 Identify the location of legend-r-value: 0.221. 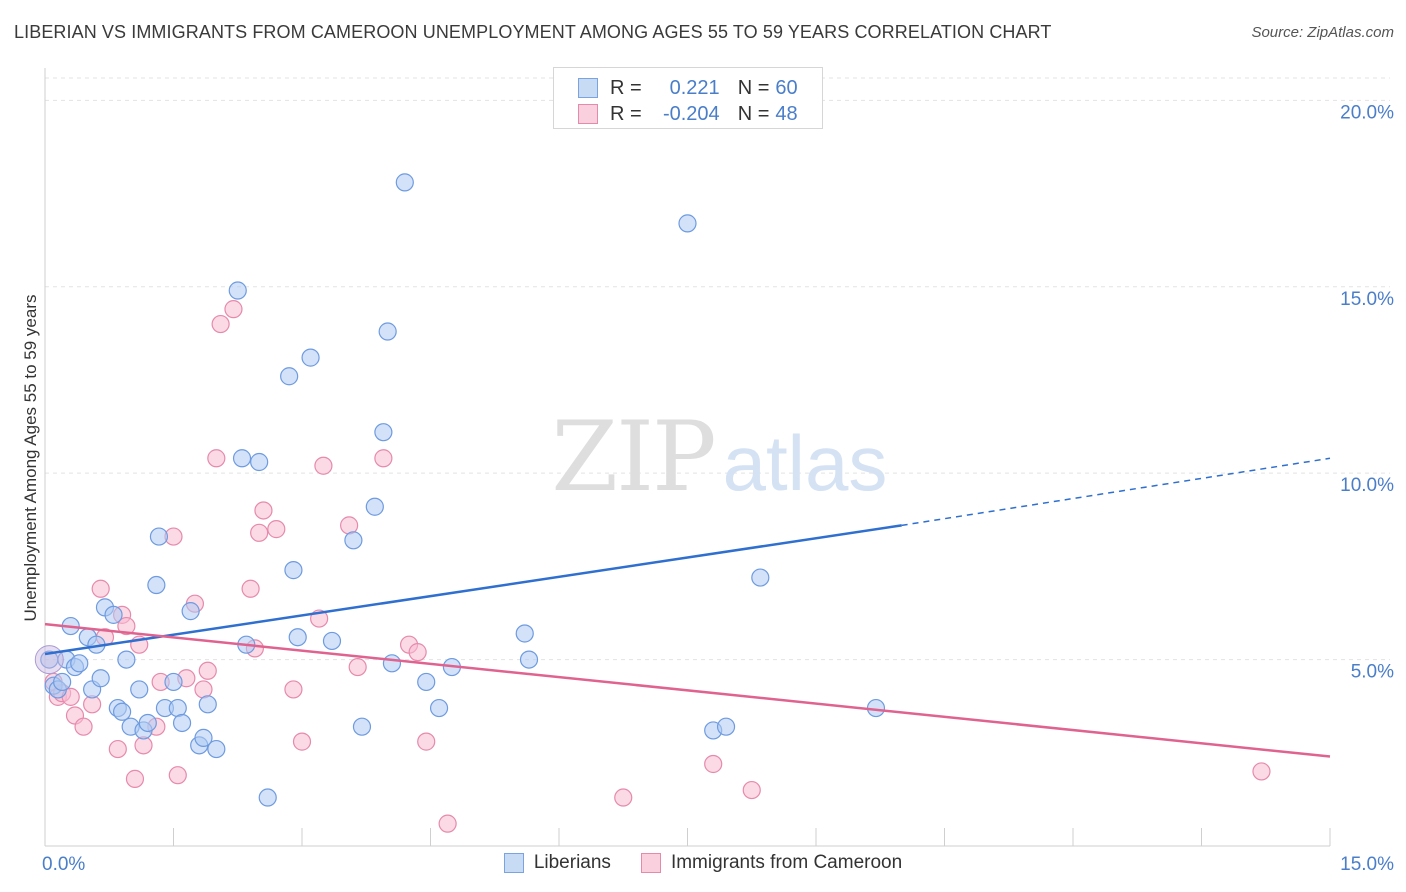
(694, 87).